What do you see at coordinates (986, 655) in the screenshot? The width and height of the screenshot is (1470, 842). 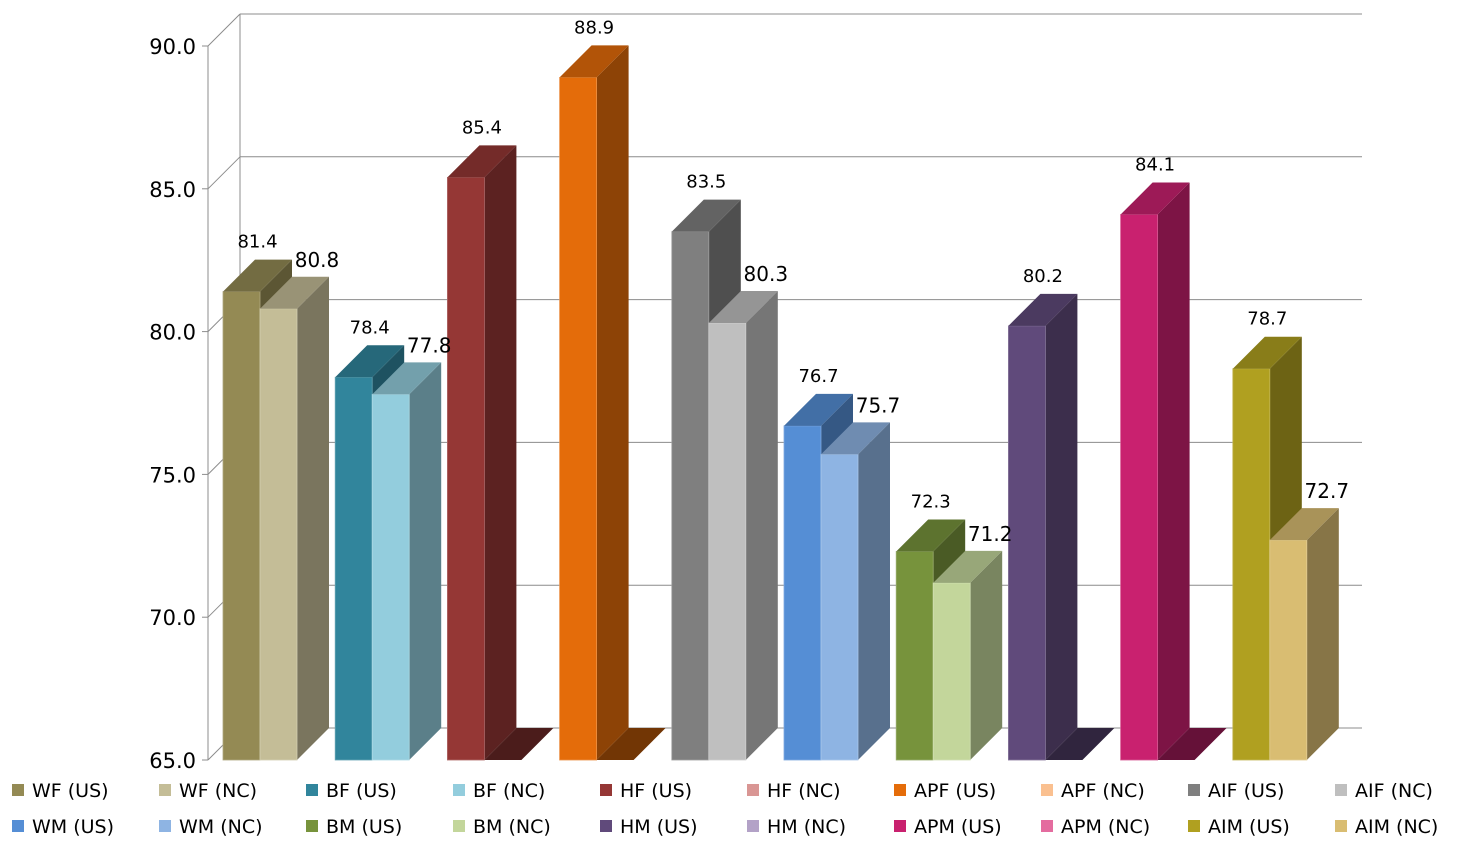 I see `bar-bm-nc-side` at bounding box center [986, 655].